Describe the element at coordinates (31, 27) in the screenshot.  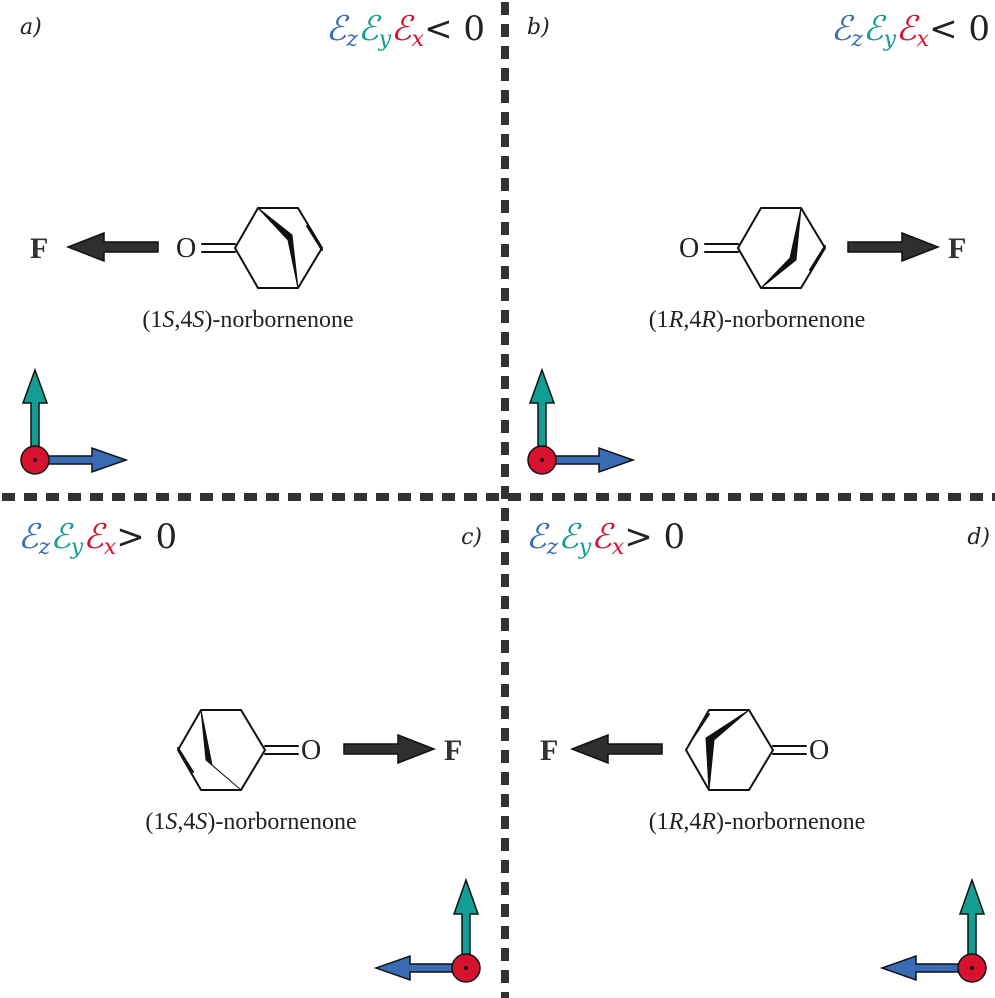
I see `panel-label: a)` at that location.